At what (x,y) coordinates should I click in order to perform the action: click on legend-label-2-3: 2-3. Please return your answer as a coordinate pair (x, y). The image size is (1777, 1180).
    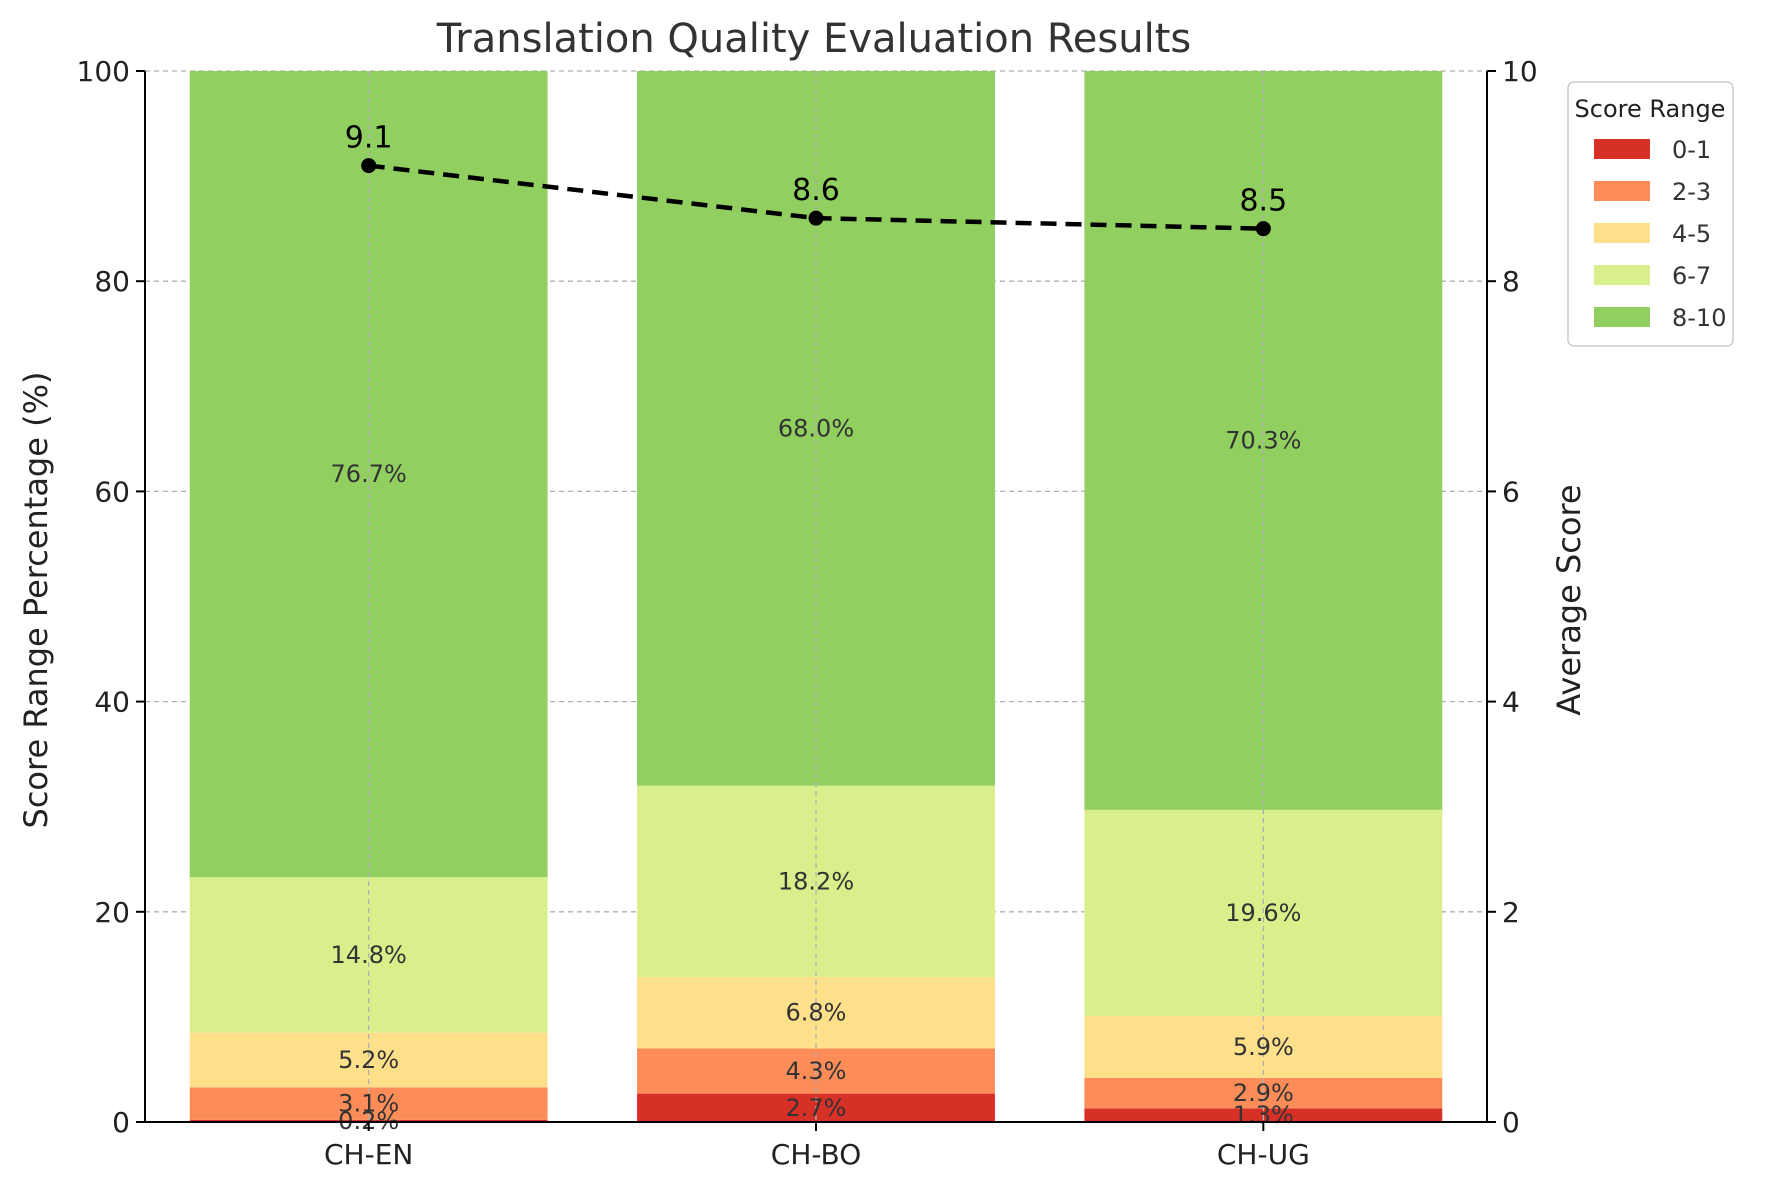
    Looking at the image, I should click on (1691, 192).